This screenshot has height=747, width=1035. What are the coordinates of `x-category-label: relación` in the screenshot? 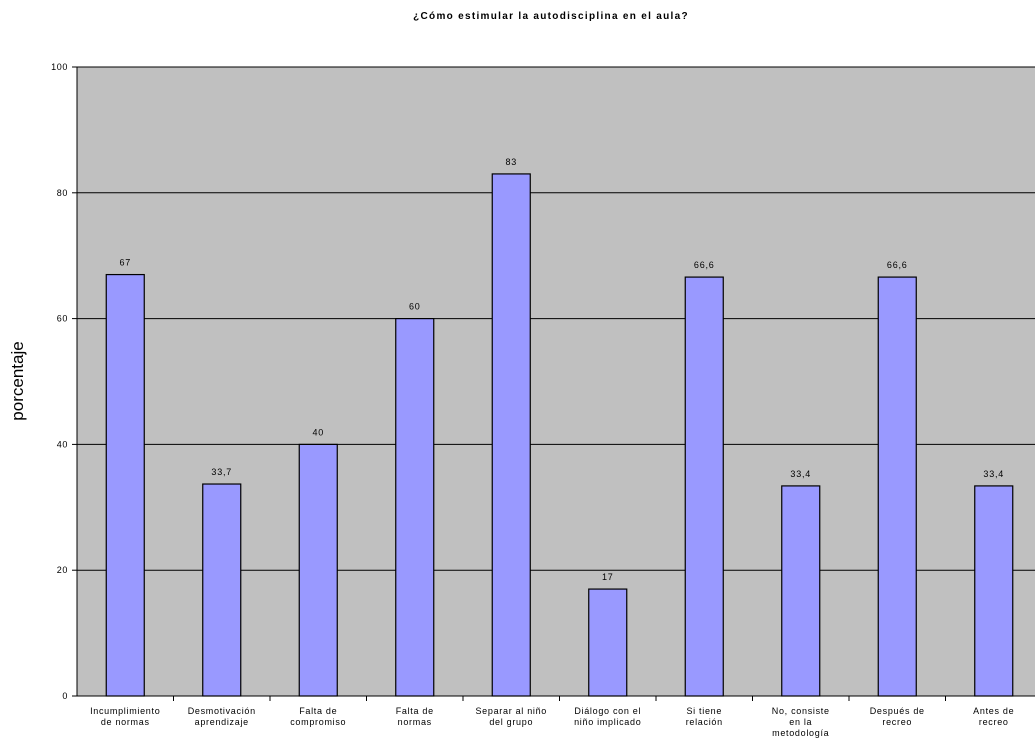 It's located at (704, 722).